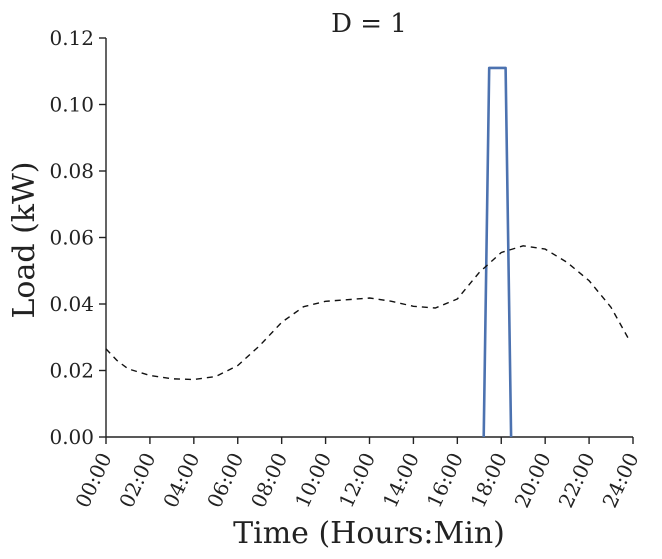 Image resolution: width=662 pixels, height=559 pixels. I want to click on y-tick-label: 0.06, so click(71, 238).